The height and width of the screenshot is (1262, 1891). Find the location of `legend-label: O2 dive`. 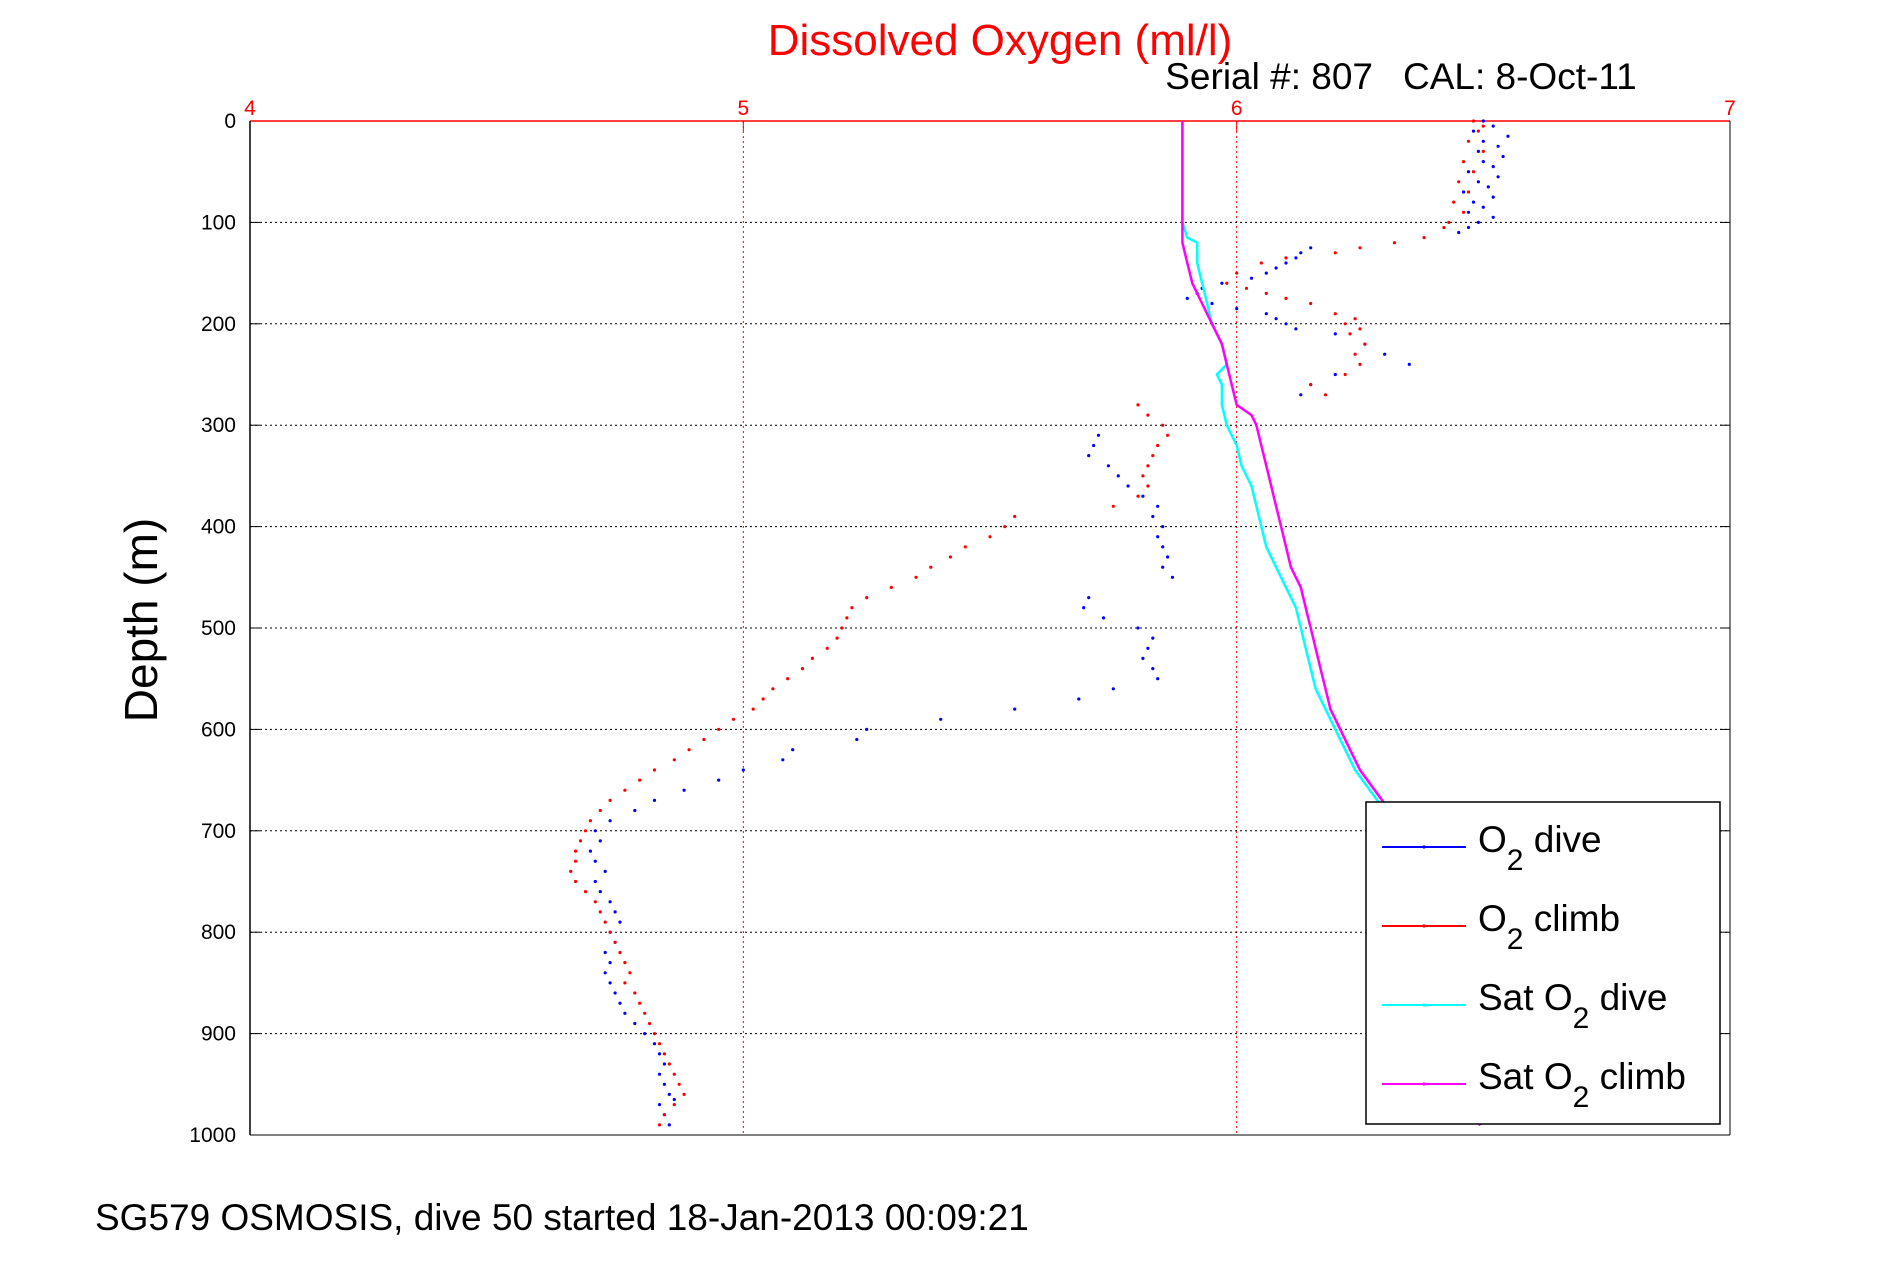

legend-label: O2 dive is located at coordinates (1540, 848).